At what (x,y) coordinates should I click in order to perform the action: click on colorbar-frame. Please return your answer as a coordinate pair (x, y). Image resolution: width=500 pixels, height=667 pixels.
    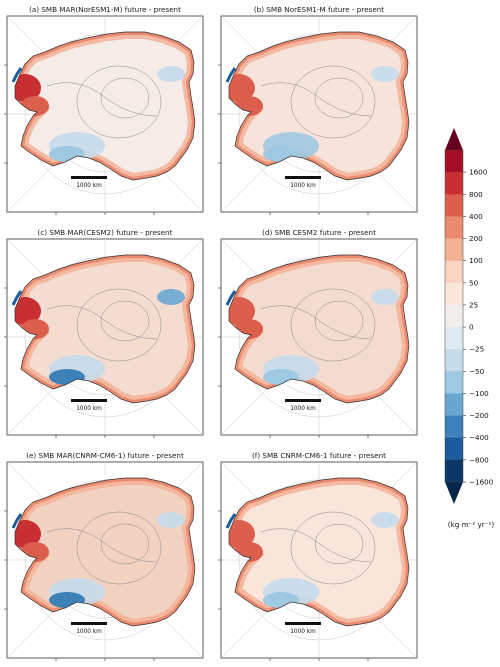
    Looking at the image, I should click on (454, 316).